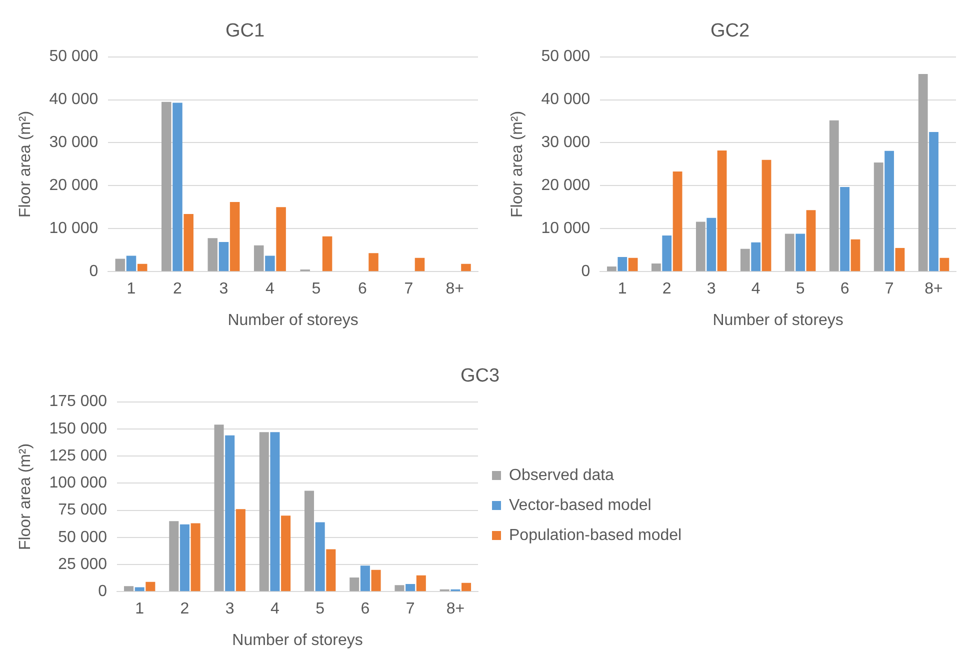 The image size is (966, 660). I want to click on y-tick-label: 125 000, so click(78, 455).